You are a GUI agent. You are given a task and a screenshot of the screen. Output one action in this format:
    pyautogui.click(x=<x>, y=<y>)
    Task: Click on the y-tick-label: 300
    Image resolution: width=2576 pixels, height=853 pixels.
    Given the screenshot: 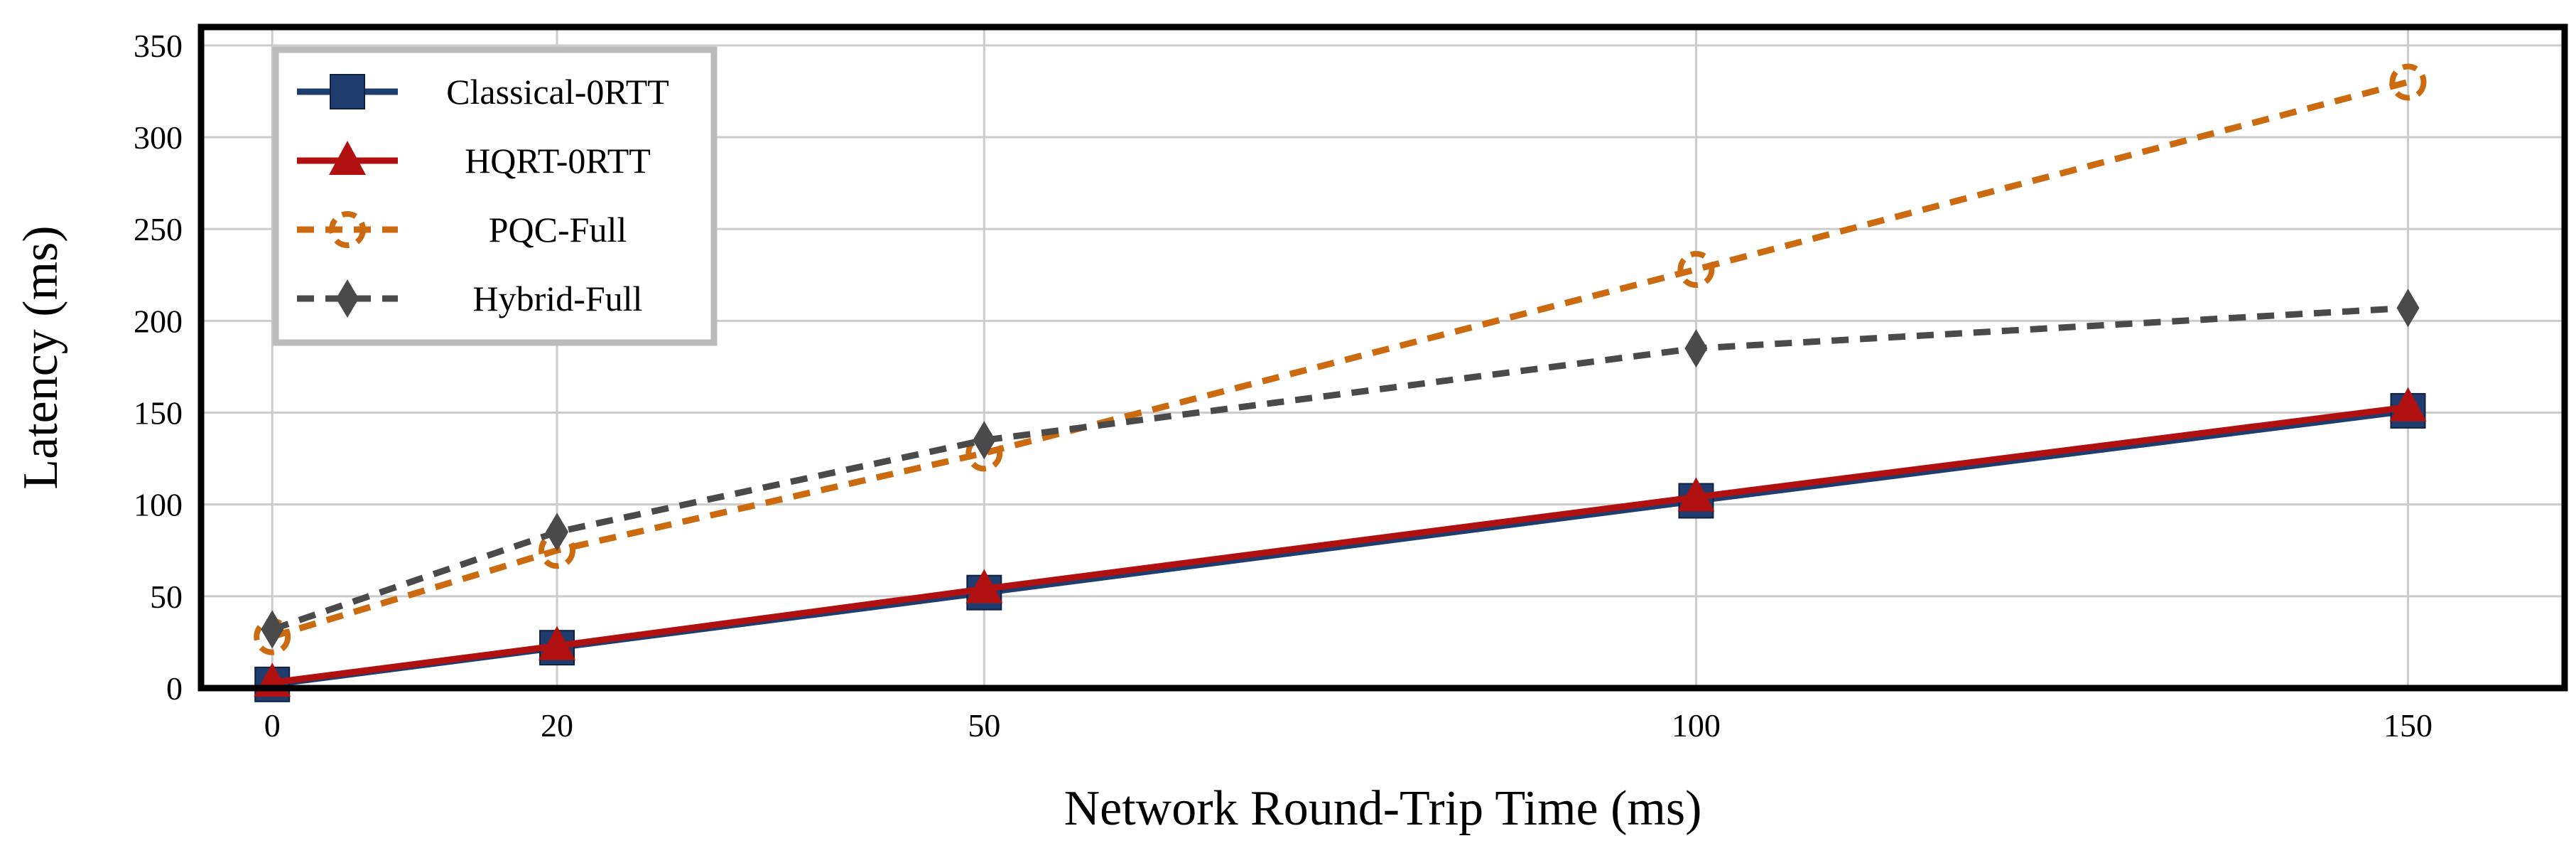 What is the action you would take?
    pyautogui.click(x=158, y=137)
    